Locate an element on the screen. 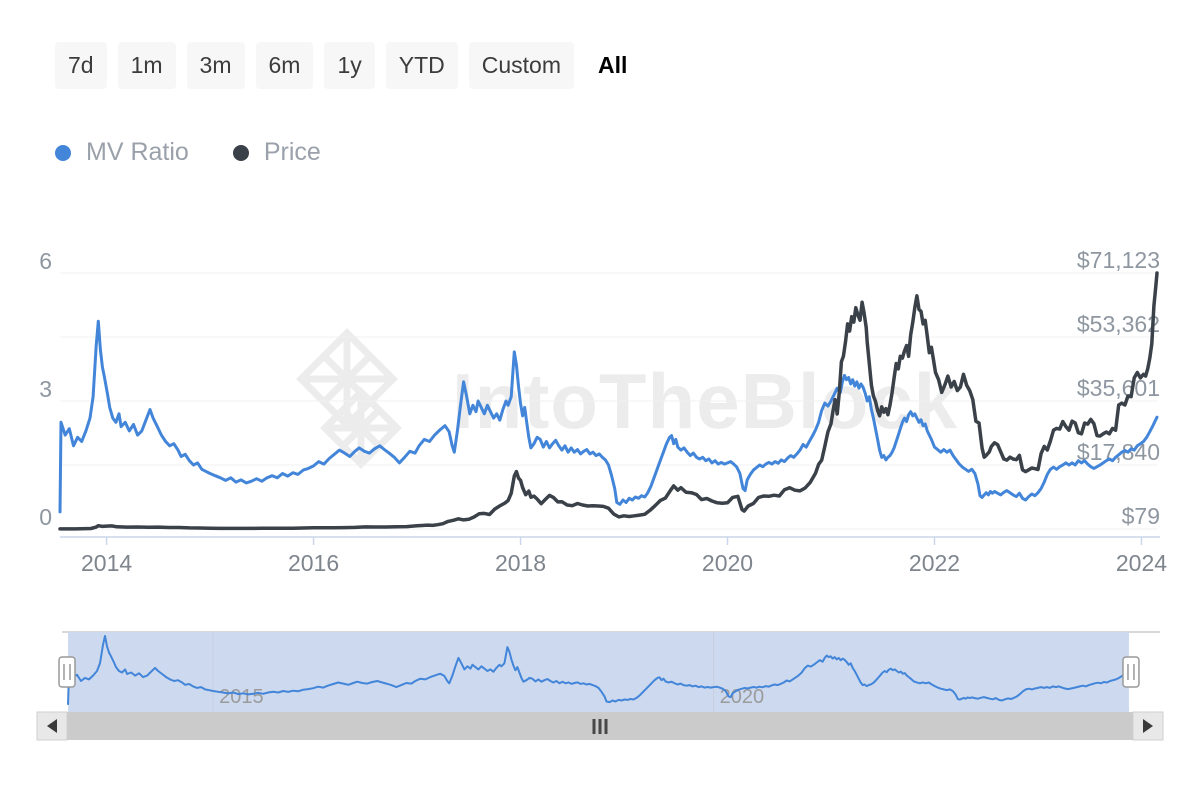 The image size is (1200, 800). navigator-line is located at coordinates (598, 670).